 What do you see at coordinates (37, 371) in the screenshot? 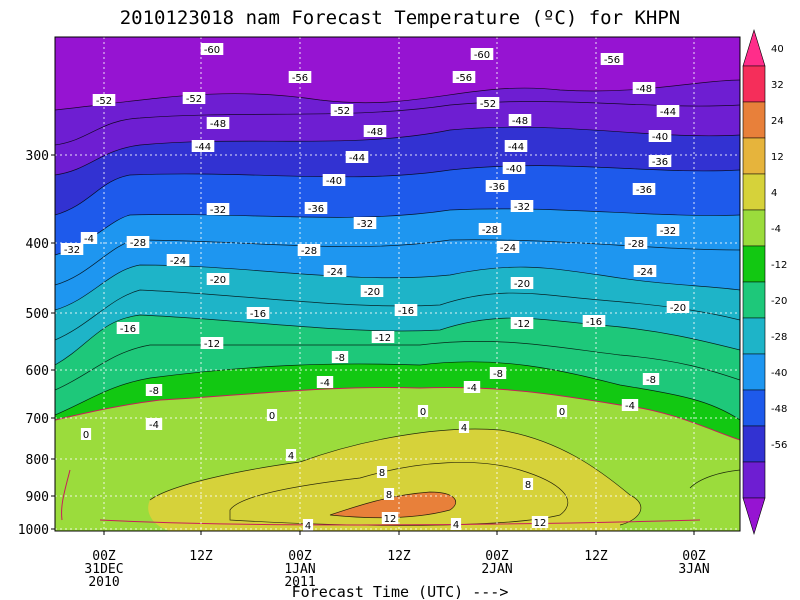
I see `y-tick-label: 600` at bounding box center [37, 371].